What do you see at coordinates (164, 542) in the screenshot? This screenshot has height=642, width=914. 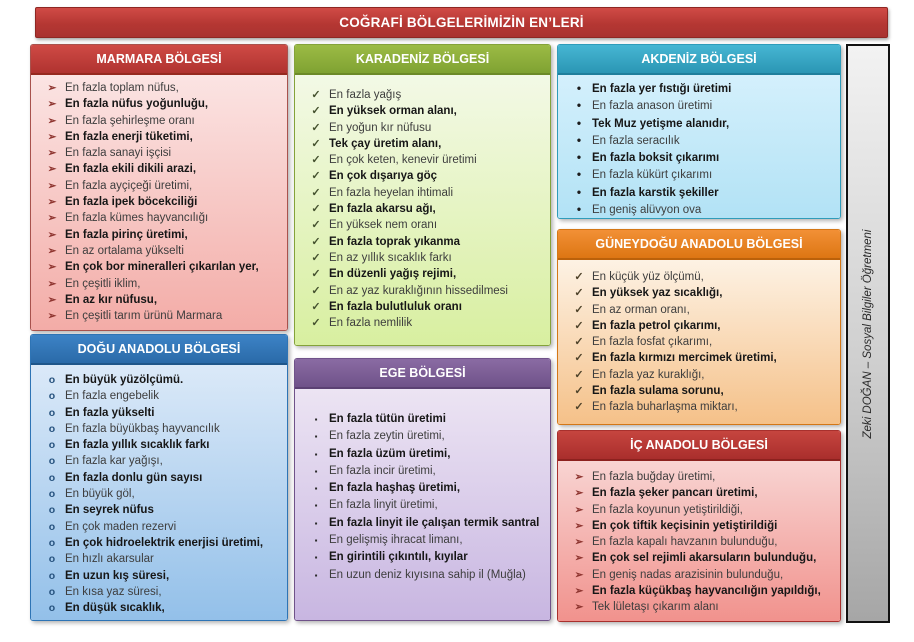 I see `item-text: En çok hidroelektrik enerjisi üretimi,` at bounding box center [164, 542].